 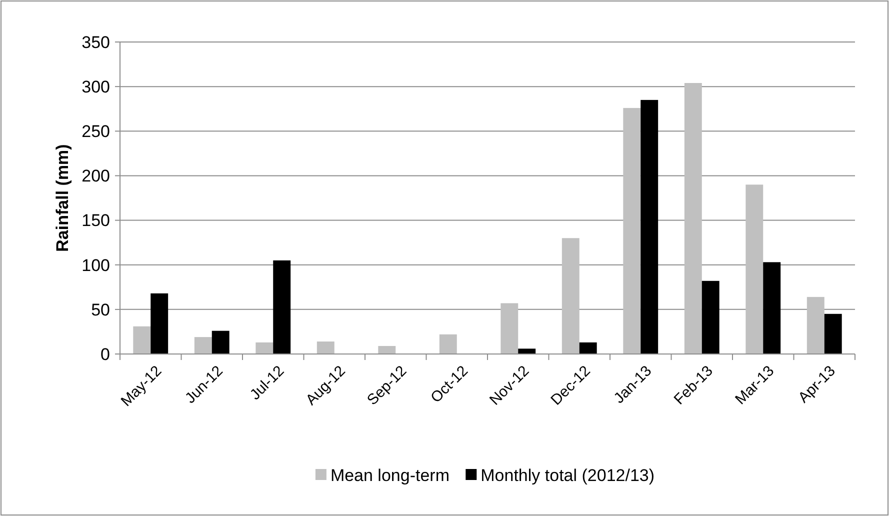 What do you see at coordinates (62, 198) in the screenshot?
I see `y-axis-title: Rainfall (mm)` at bounding box center [62, 198].